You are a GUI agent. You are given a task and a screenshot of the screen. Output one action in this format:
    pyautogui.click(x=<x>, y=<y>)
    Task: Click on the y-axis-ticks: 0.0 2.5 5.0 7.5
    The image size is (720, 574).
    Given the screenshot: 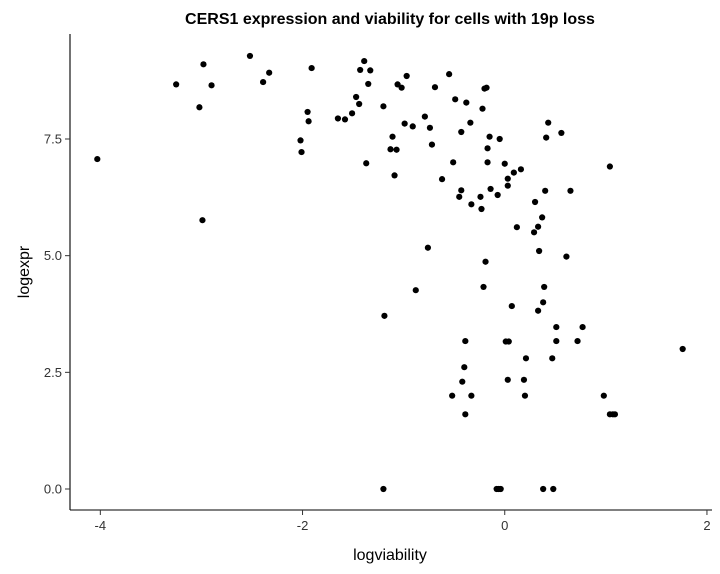 What is the action you would take?
    pyautogui.click(x=57, y=314)
    